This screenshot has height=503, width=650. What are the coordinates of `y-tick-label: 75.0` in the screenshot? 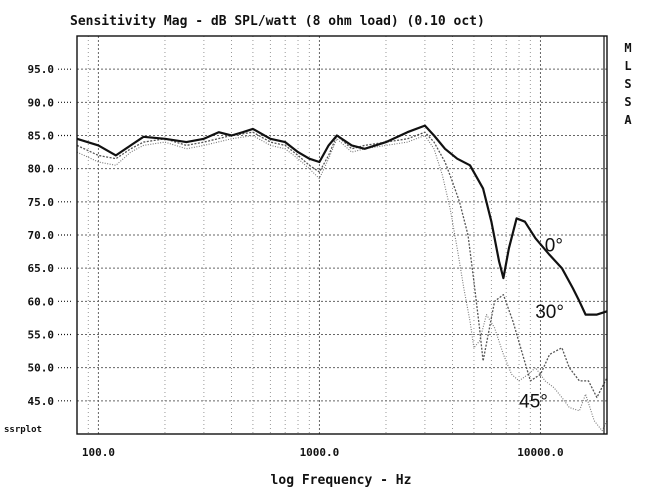 It's located at (41, 202).